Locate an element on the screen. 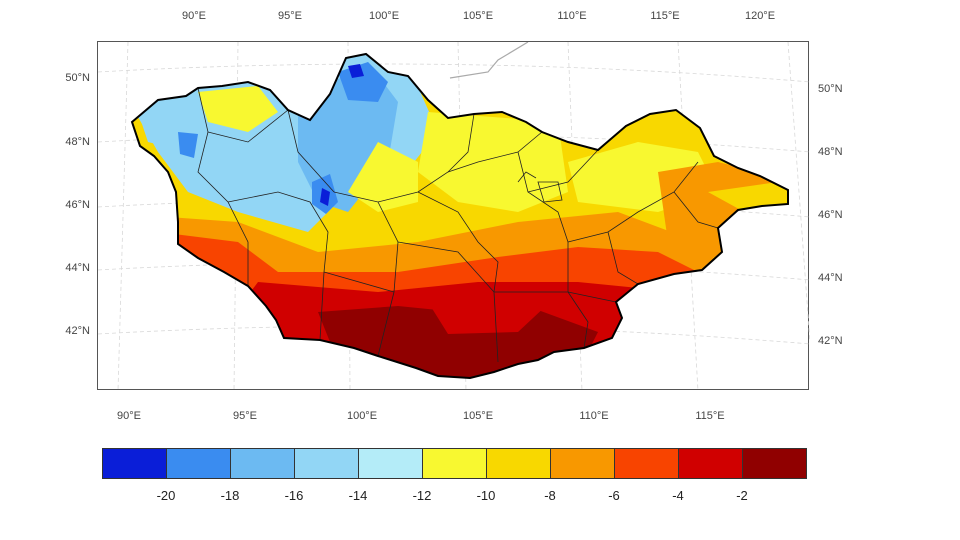  colorbar-tick-label: -16 is located at coordinates (294, 495).